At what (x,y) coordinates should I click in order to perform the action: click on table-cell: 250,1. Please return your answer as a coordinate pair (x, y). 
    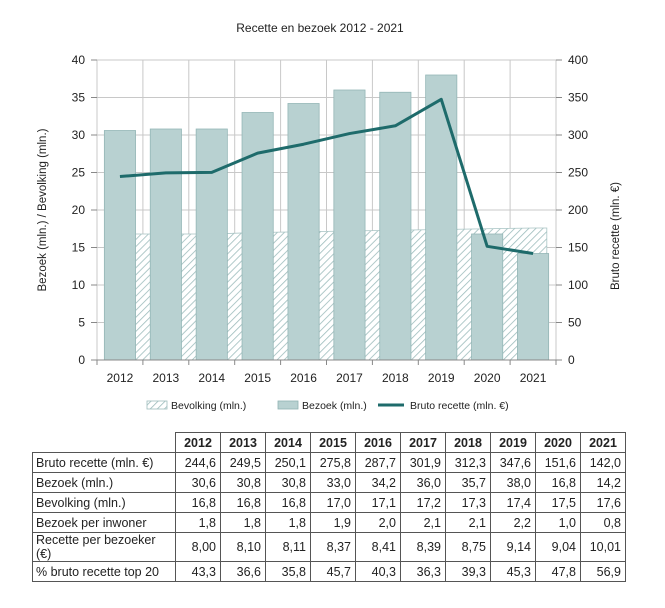
    Looking at the image, I should click on (288, 462).